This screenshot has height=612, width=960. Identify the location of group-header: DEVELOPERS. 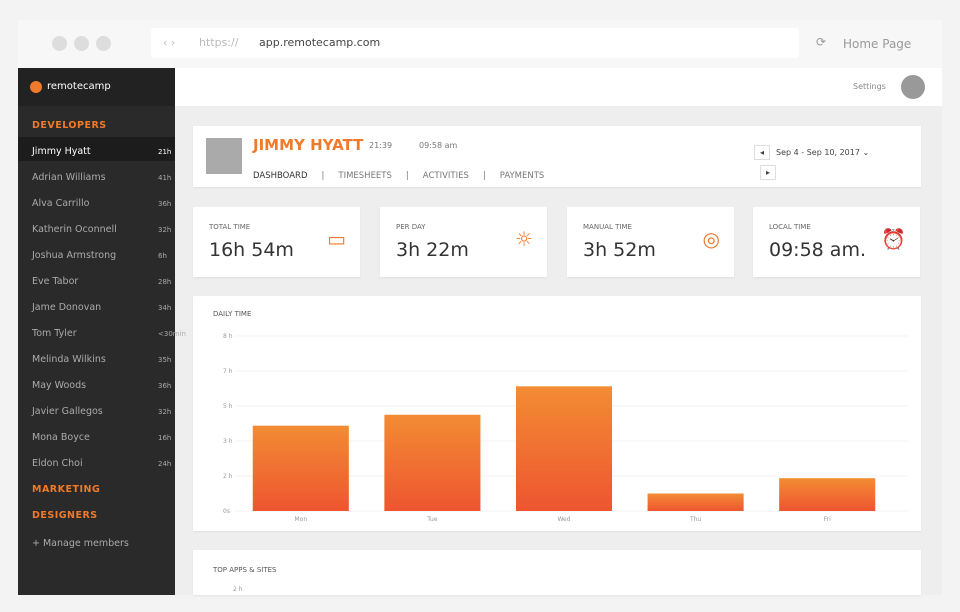
(69, 125).